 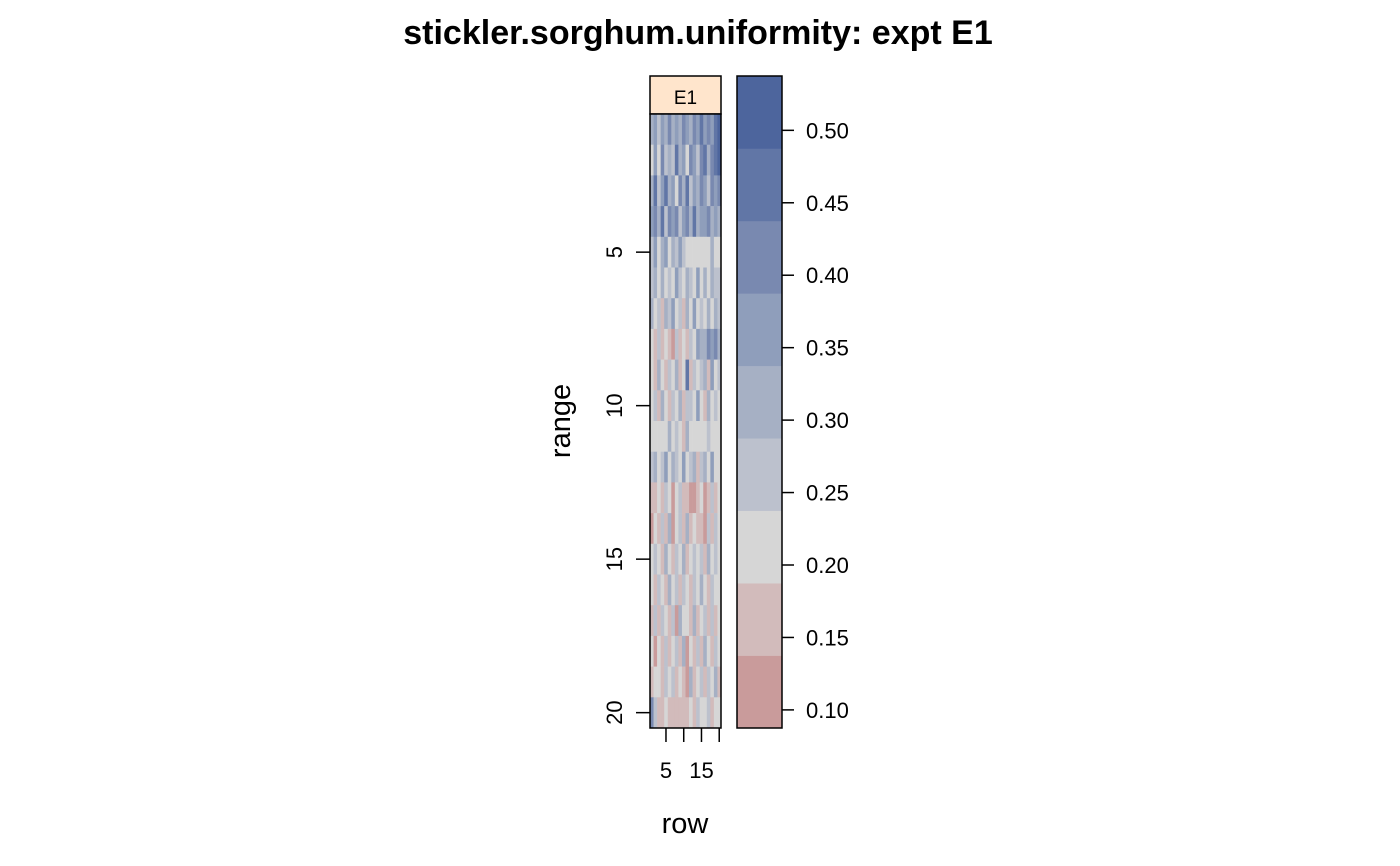 What do you see at coordinates (614, 712) in the screenshot?
I see `y-tick-label: 20` at bounding box center [614, 712].